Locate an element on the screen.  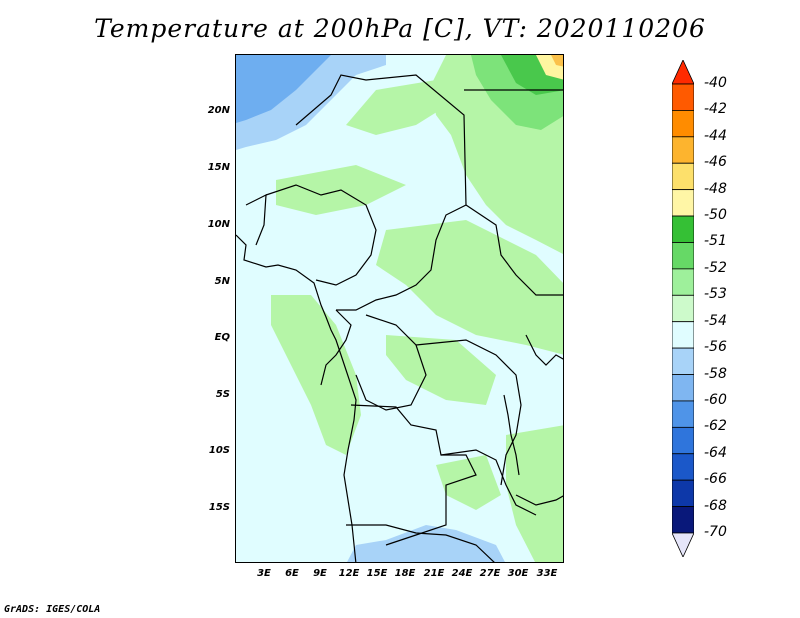
field-green-west-coast is located at coordinates (316, 375).